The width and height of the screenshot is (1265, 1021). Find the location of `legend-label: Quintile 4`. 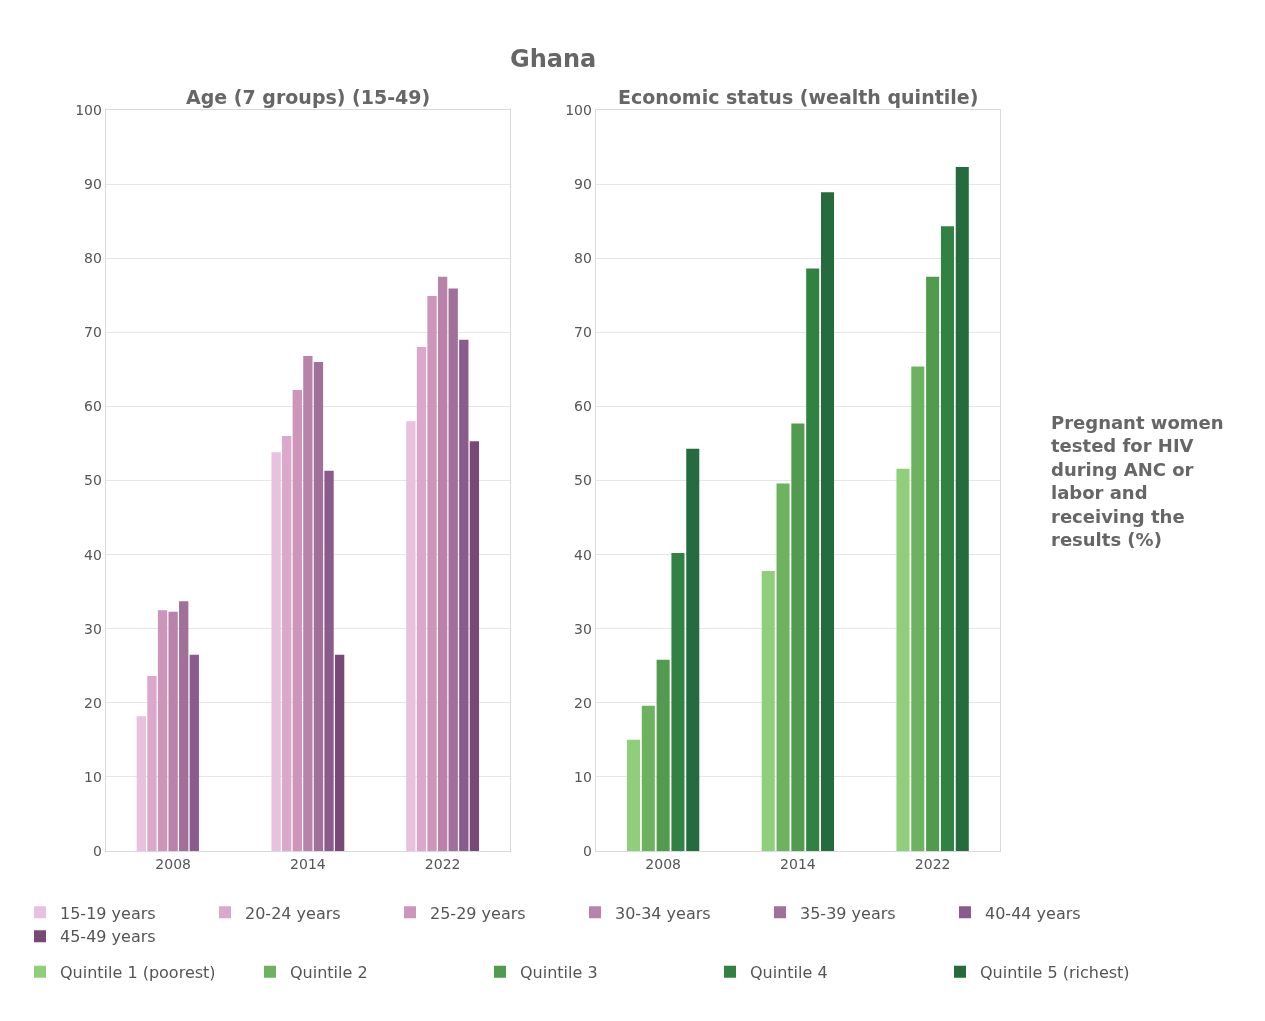

legend-label: Quintile 4 is located at coordinates (789, 972).